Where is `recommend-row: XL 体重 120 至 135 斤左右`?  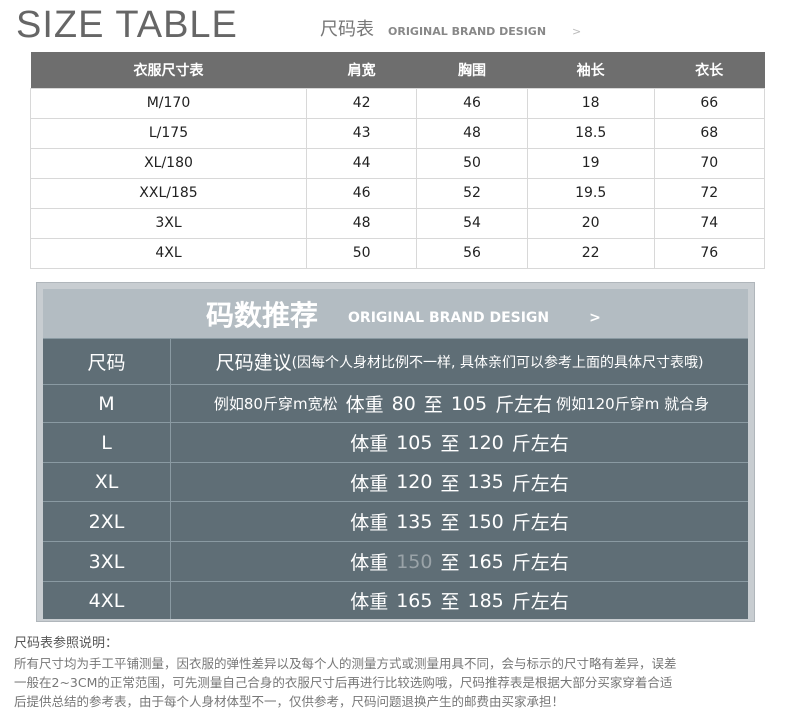
recommend-row: XL 体重 120 至 135 斤左右 is located at coordinates (395, 481).